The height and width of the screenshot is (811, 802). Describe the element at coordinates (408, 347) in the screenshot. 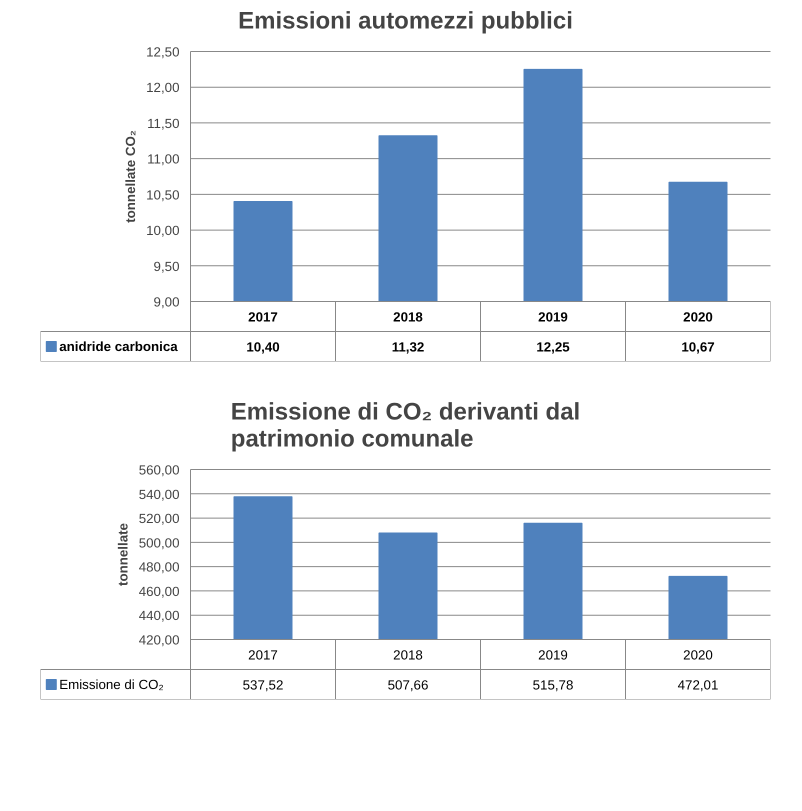

I see `data-label: 11,32` at that location.